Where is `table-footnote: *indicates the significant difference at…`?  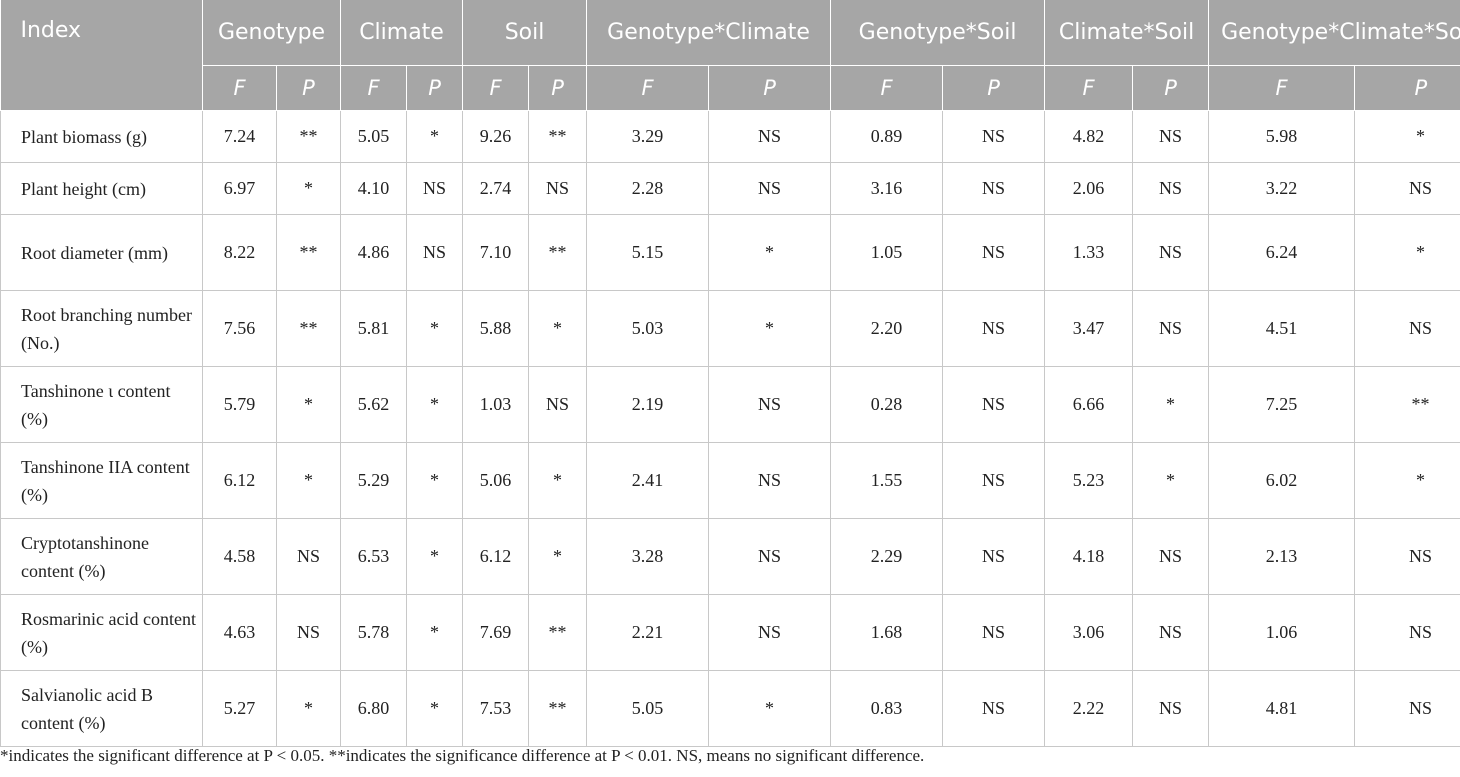 table-footnote: *indicates the significant difference at… is located at coordinates (462, 755).